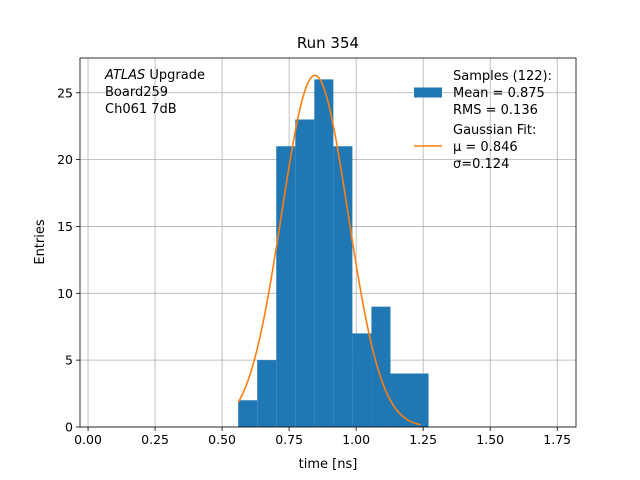 The image size is (640, 480). What do you see at coordinates (68, 260) in the screenshot?
I see `y-axis-ticks: 0 5 10 15 20 25` at bounding box center [68, 260].